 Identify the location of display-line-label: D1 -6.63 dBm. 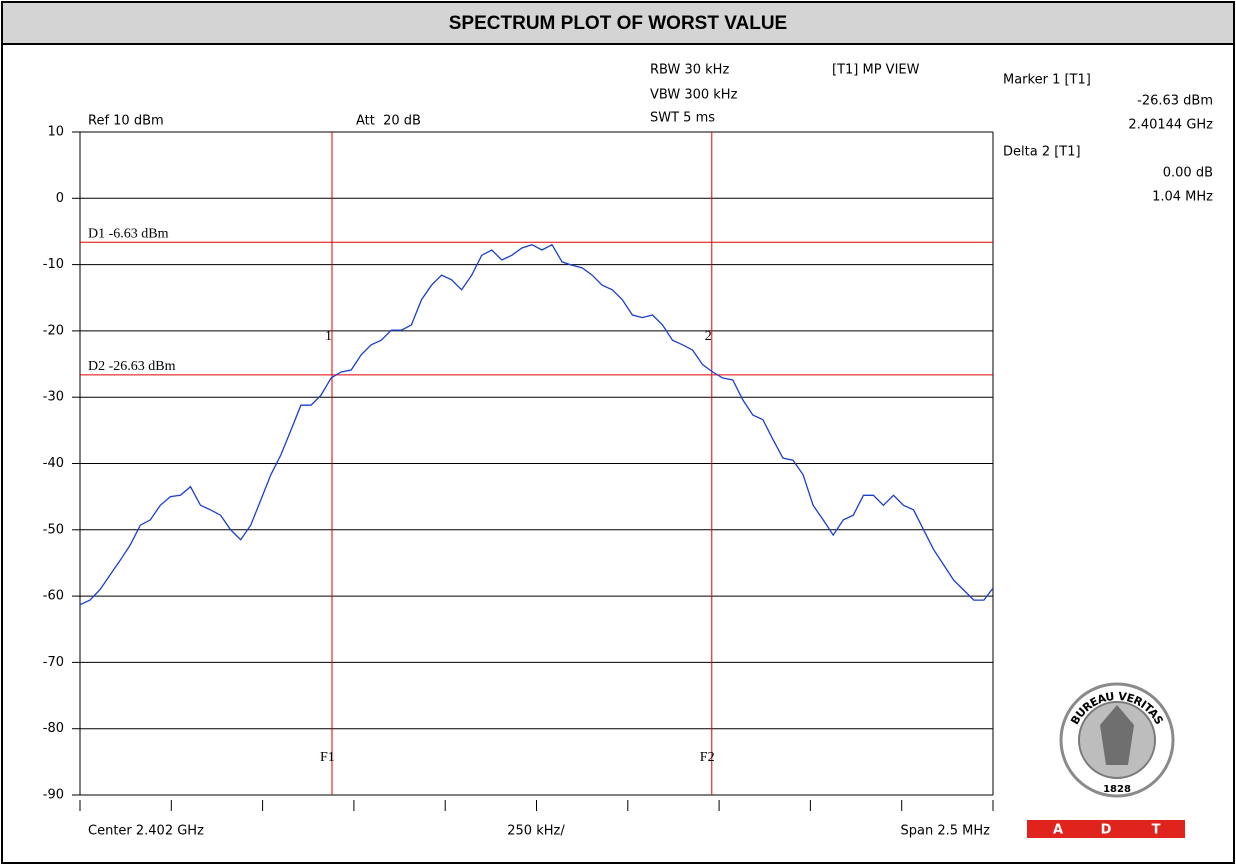
(128, 233).